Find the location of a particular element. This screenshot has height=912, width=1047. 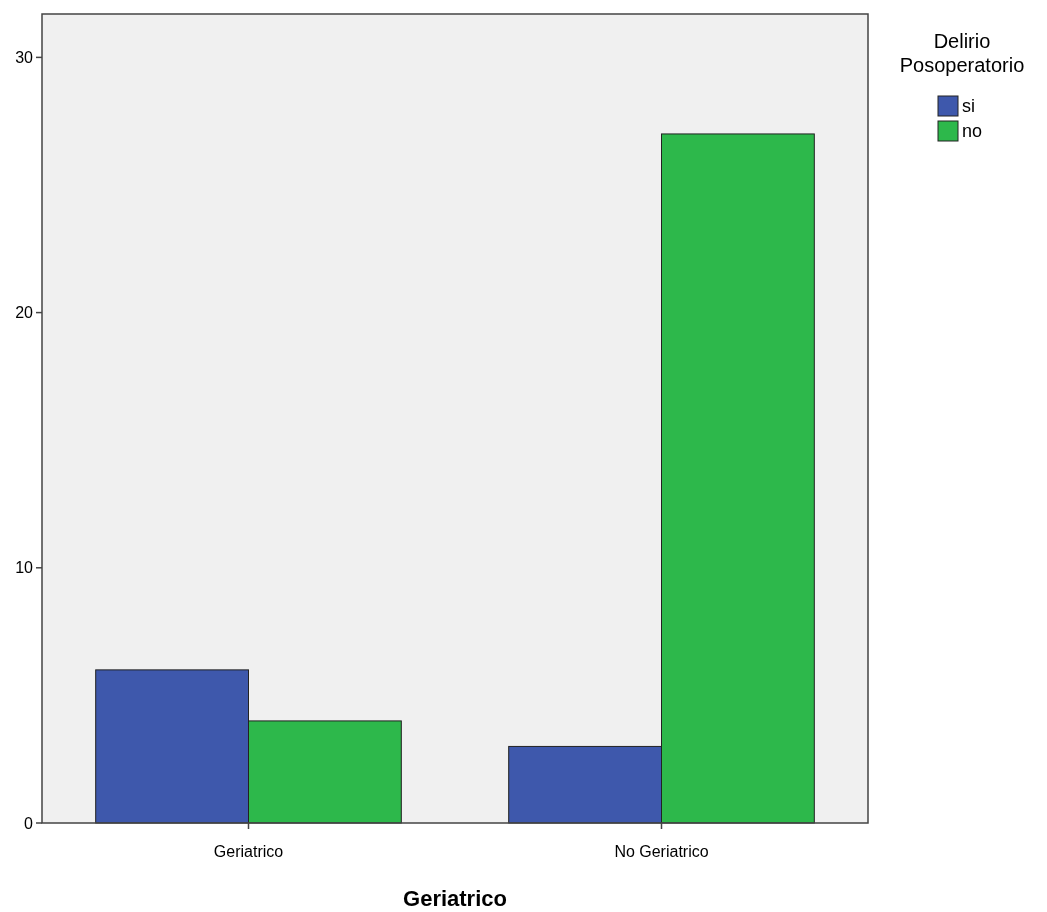

y-tick-label: 20 is located at coordinates (24, 313).